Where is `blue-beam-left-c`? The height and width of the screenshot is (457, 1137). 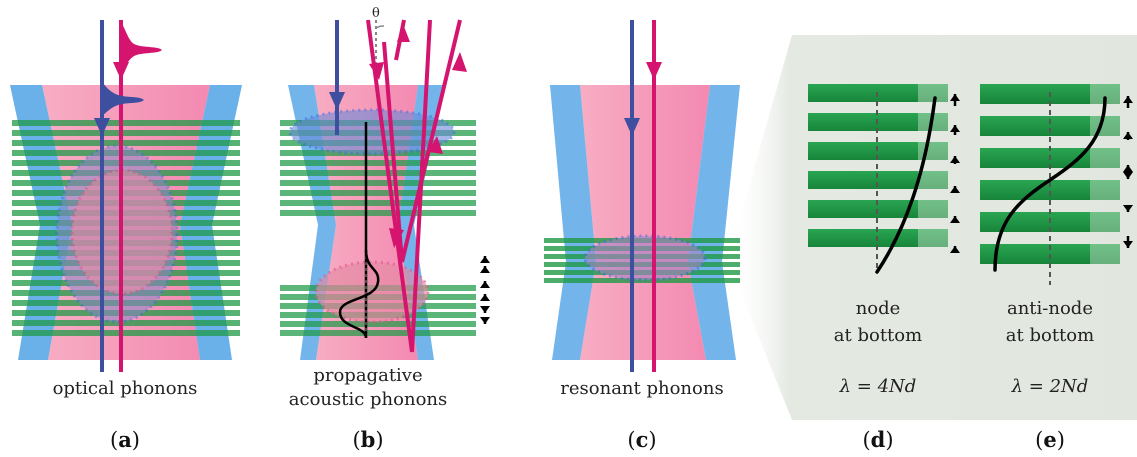
blue-beam-left-c is located at coordinates (573, 222).